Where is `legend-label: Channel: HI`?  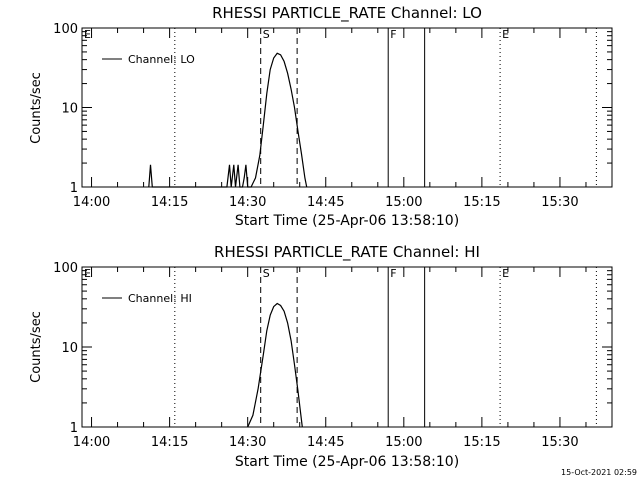 legend-label: Channel: HI is located at coordinates (160, 298).